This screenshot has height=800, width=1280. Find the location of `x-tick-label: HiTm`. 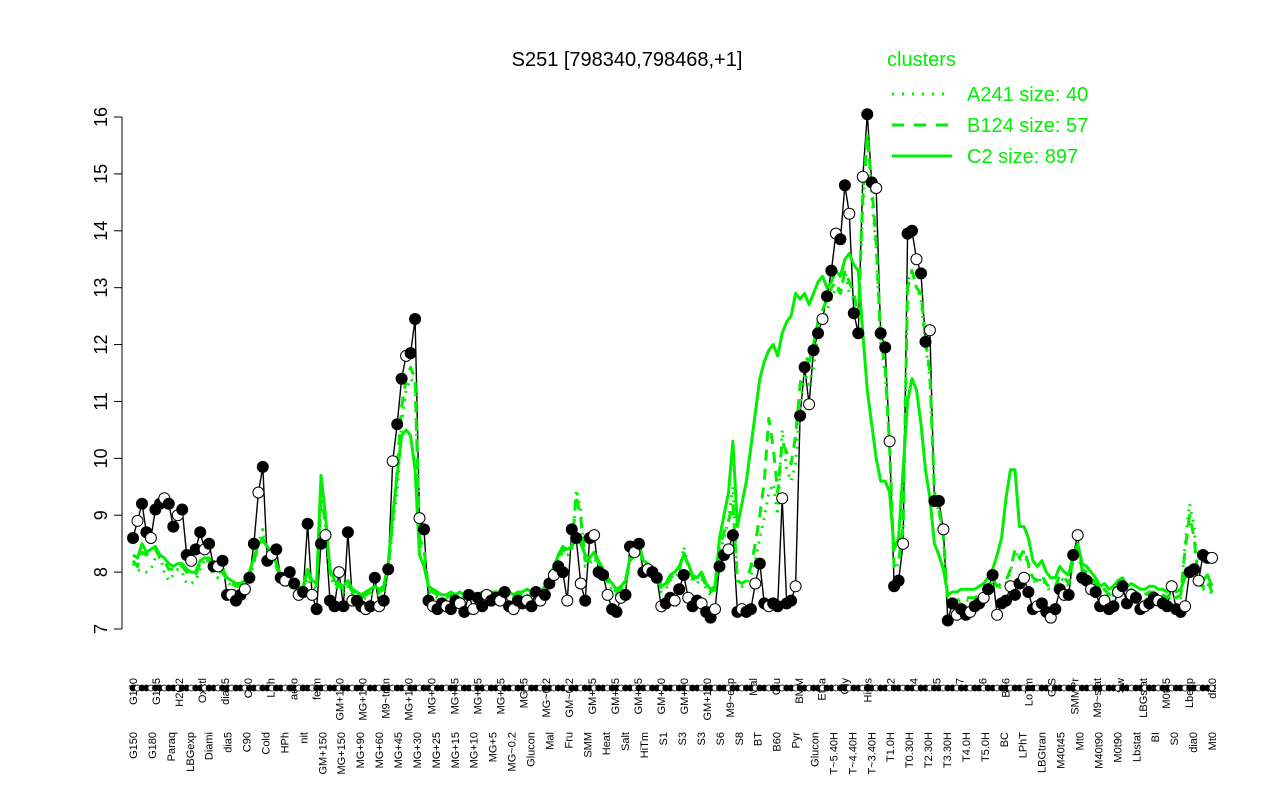

x-tick-label: HiTm is located at coordinates (645, 745).